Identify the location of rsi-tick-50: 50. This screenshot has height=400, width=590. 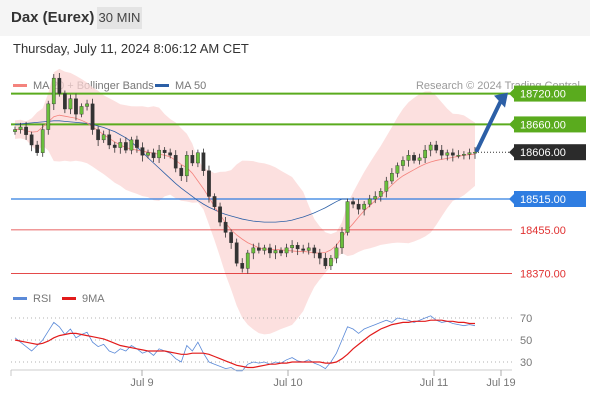
(526, 341).